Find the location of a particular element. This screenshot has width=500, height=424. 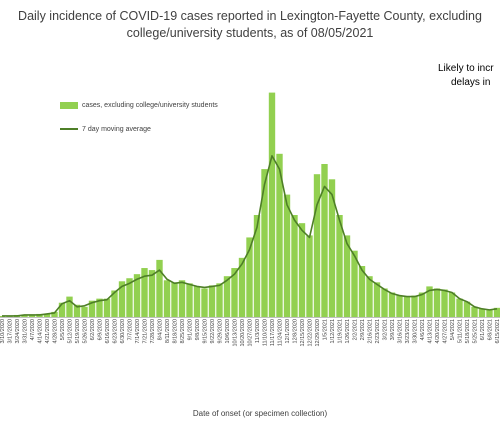

x-tick-label: 4/21/2020 is located at coordinates (48, 331).